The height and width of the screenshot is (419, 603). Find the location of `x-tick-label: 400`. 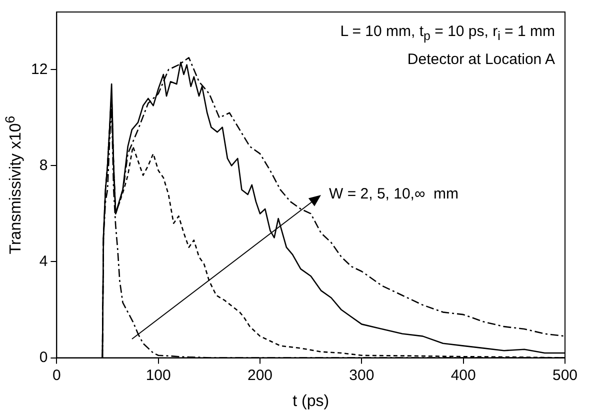

x-tick-label: 400 is located at coordinates (463, 375).